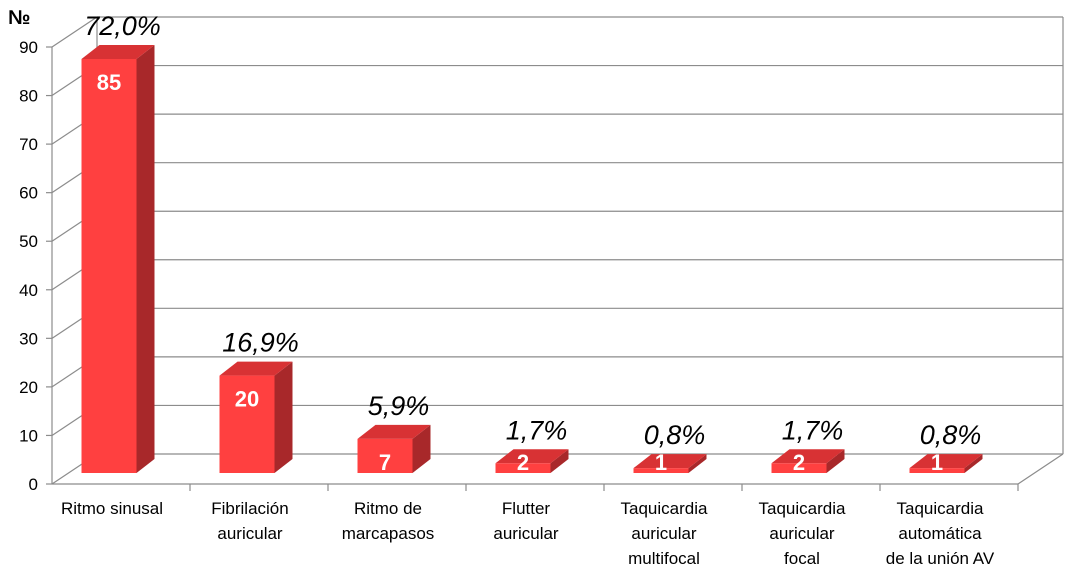 This screenshot has width=1079, height=578. Describe the element at coordinates (247, 399) in the screenshot. I see `bar-value-label: 20` at that location.